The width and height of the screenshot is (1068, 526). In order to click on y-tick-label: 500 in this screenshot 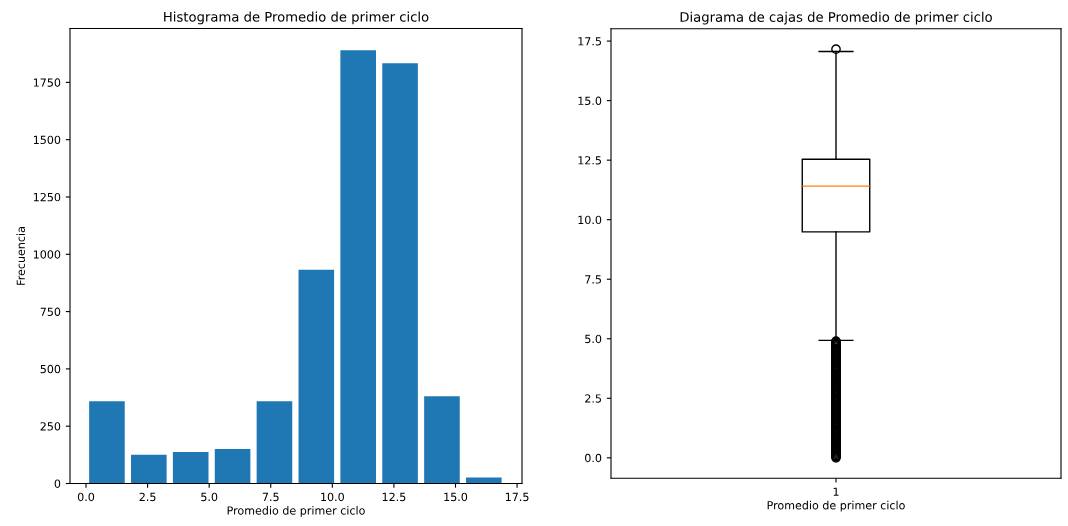, I will do `click(50, 369)`.